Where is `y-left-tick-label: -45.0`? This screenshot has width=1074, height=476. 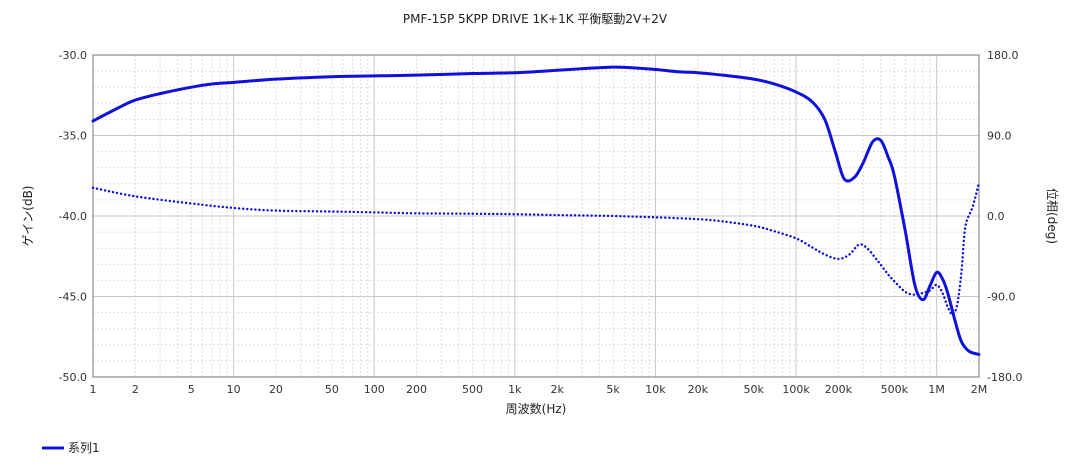 y-left-tick-label: -45.0 is located at coordinates (73, 297).